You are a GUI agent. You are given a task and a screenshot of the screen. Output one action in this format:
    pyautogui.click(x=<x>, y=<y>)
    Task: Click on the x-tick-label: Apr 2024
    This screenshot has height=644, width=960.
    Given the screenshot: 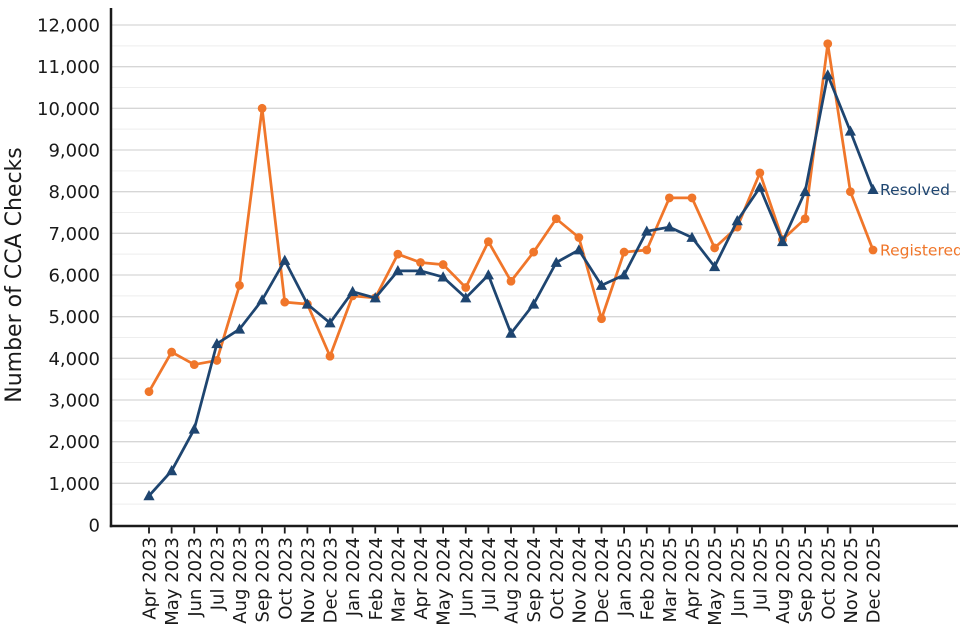 What is the action you would take?
    pyautogui.click(x=421, y=578)
    